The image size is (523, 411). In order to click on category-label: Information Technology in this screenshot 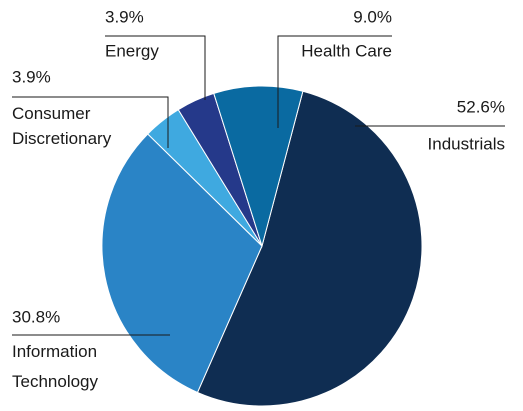, I will do `click(55, 366)`.